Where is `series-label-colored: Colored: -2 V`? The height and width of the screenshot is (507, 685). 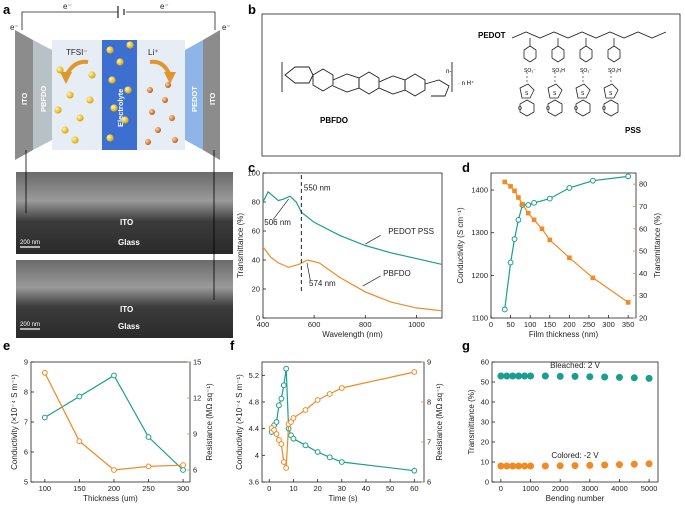
series-label-colored: Colored: -2 V is located at coordinates (575, 455).